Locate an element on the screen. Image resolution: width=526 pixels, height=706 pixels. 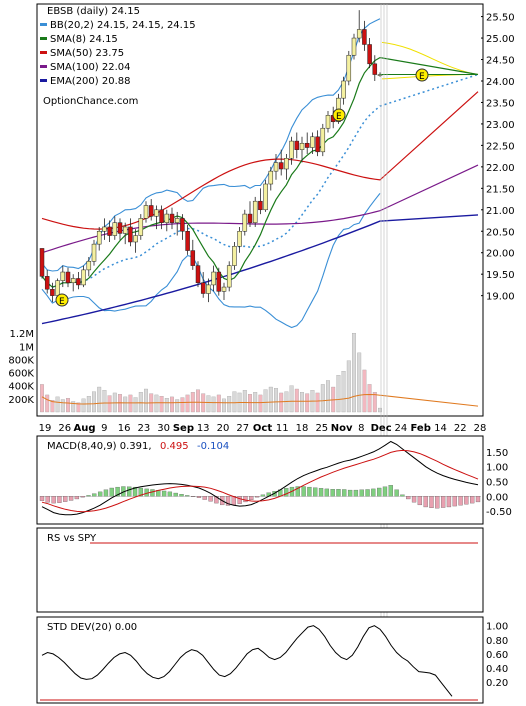
stddev-tick-label: 1.00 is located at coordinates (497, 627).